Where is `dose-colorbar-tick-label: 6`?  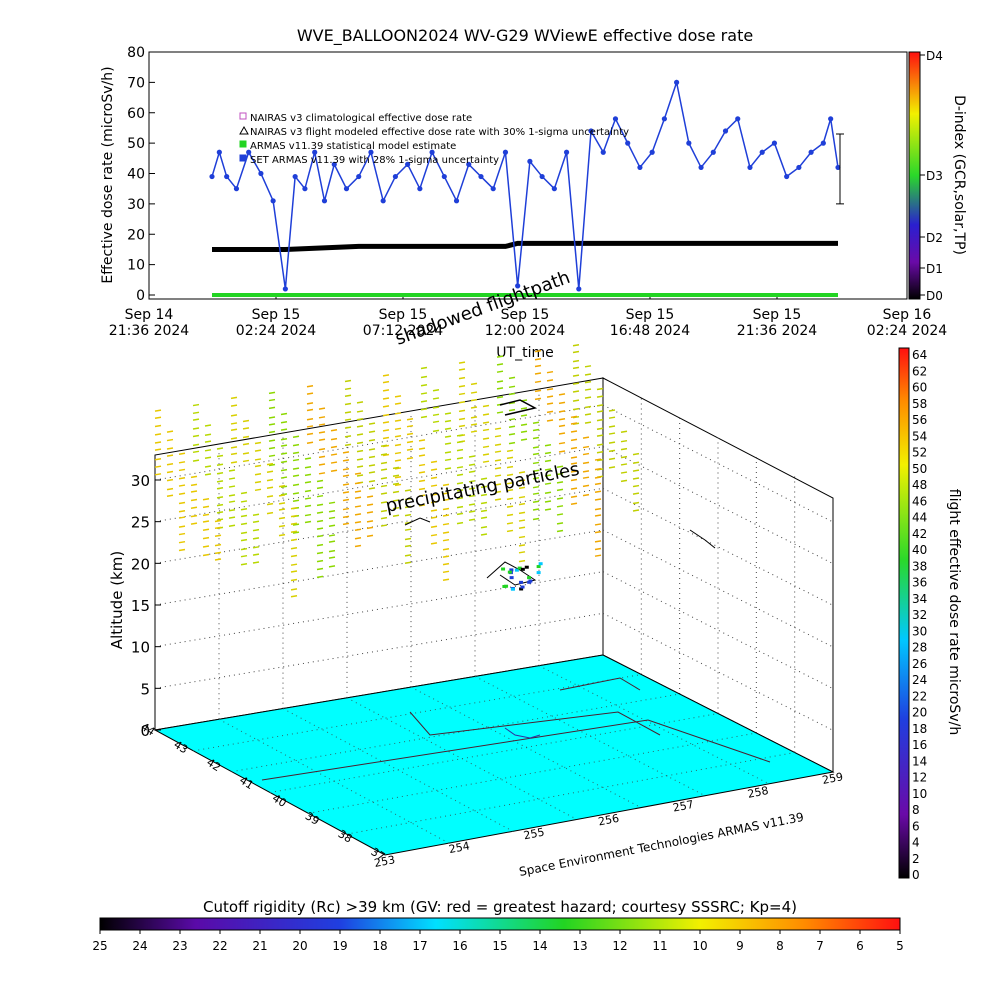
dose-colorbar-tick-label: 6 is located at coordinates (916, 826).